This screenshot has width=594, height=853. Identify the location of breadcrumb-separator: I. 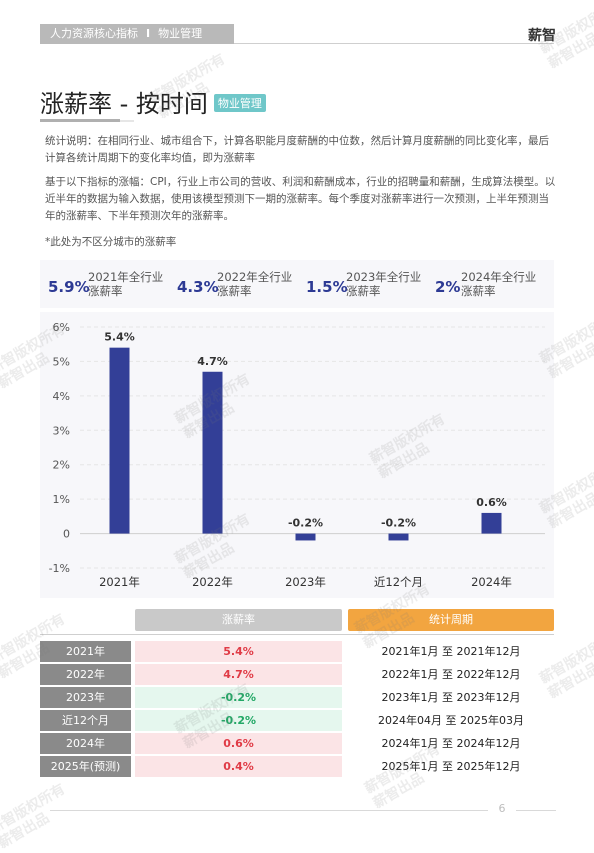
(148, 33).